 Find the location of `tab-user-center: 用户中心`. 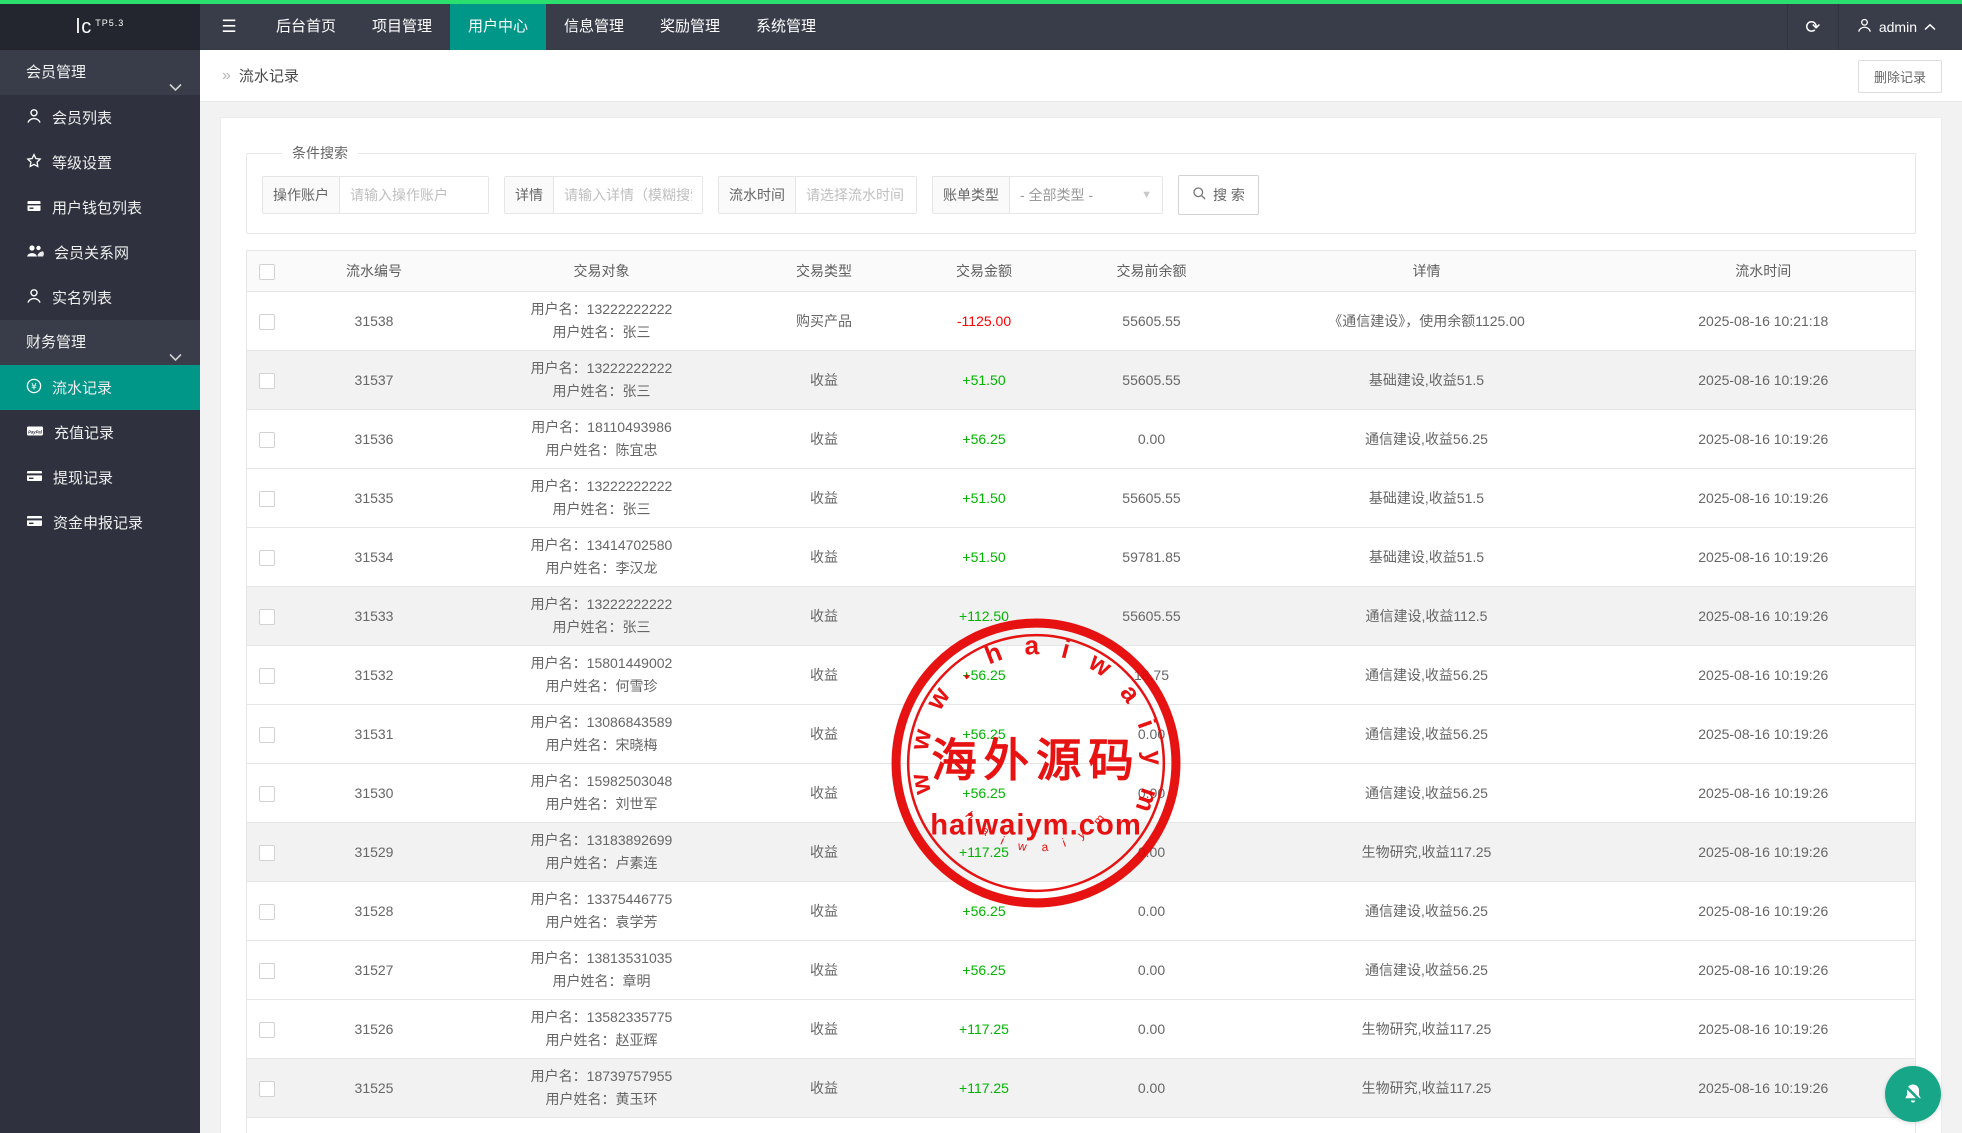

tab-user-center: 用户中心 is located at coordinates (498, 27).